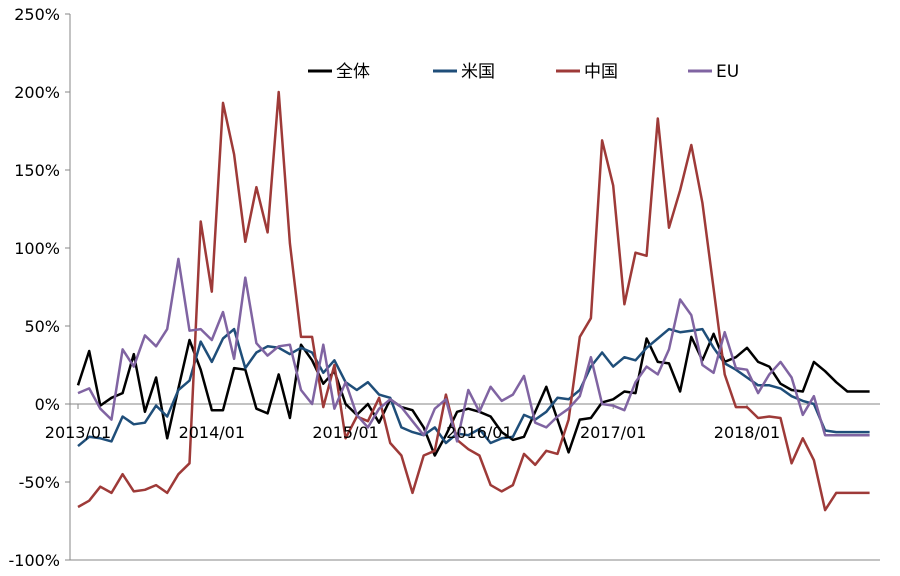 The image size is (900, 576). What do you see at coordinates (34, 287) in the screenshot?
I see `y-tick-labels: -100% -50% 0% 50% 100% 150% 200% 250%` at bounding box center [34, 287].